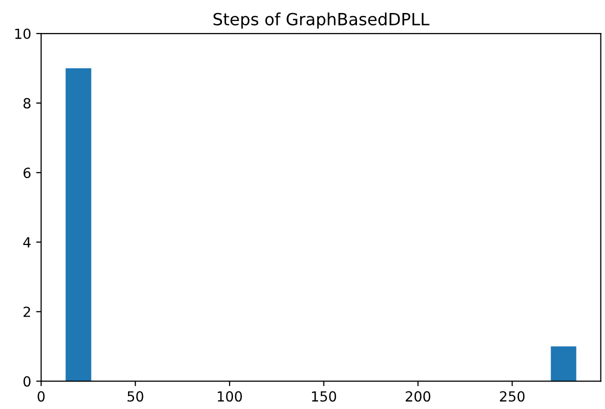 The height and width of the screenshot is (409, 605). Describe the element at coordinates (136, 396) in the screenshot. I see `x-tick-label: 50` at that location.